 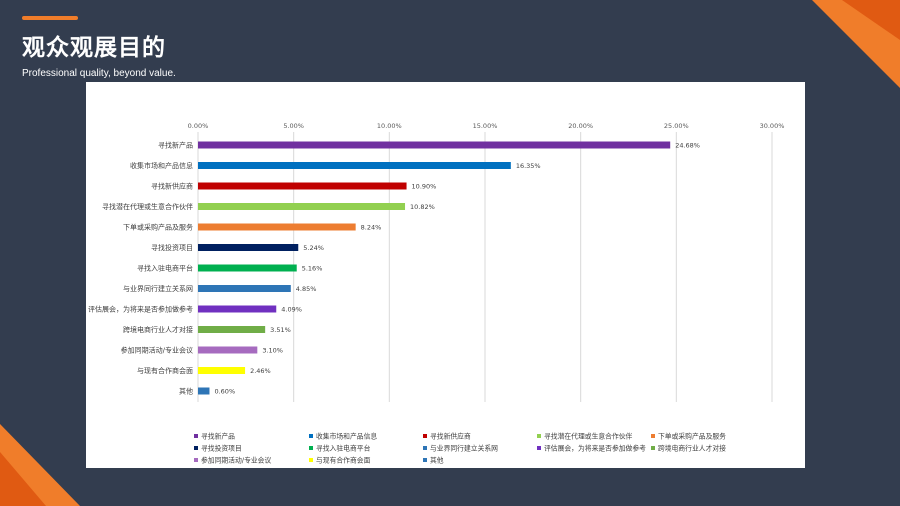 I want to click on value-label: 4.09%, so click(x=291, y=310).